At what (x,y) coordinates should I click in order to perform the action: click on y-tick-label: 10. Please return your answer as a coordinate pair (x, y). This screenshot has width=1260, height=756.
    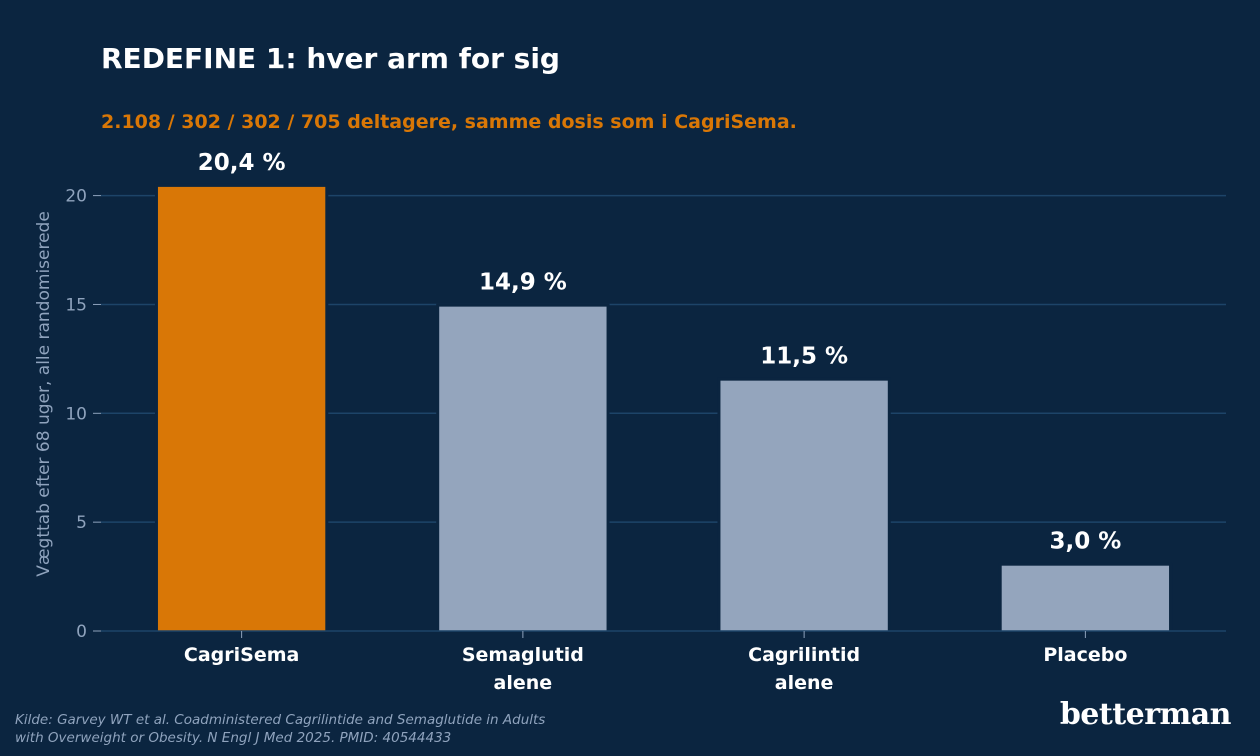
    Looking at the image, I should click on (76, 414).